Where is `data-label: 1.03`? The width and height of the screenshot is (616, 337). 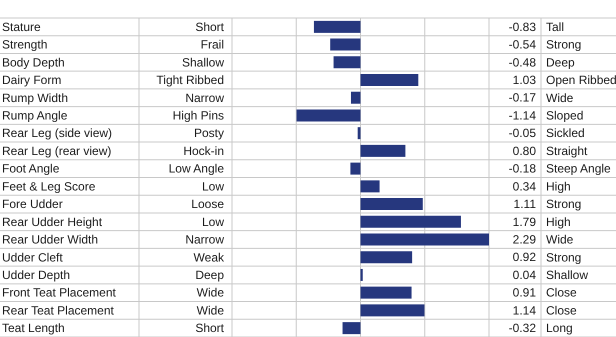
data-label: 1.03 is located at coordinates (524, 80).